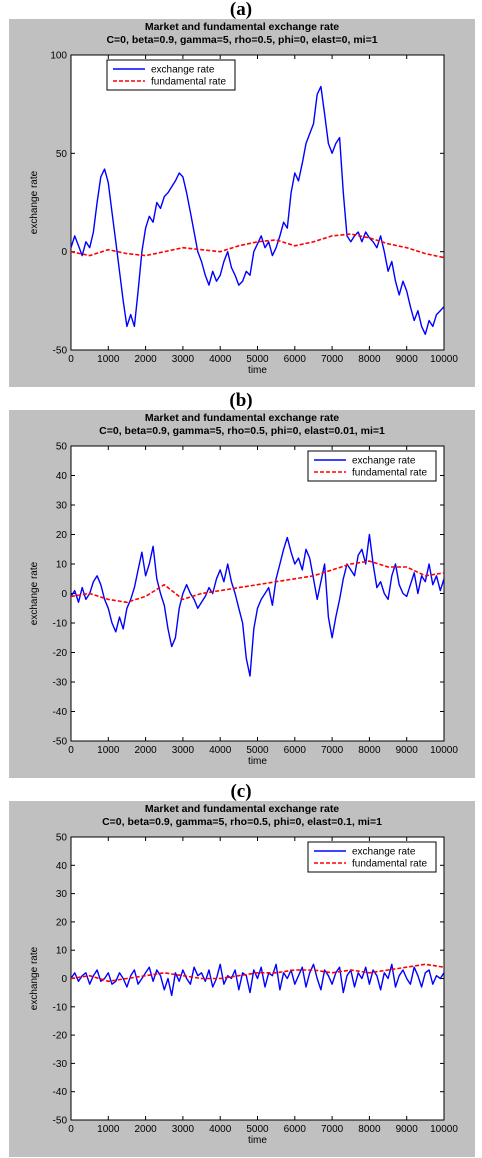  What do you see at coordinates (241, 400) in the screenshot?
I see `panel-b-label: (b)` at bounding box center [241, 400].